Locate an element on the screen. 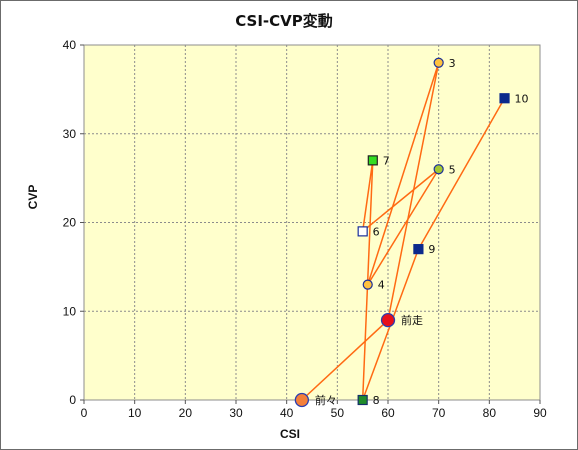  y-tick-label: 20 is located at coordinates (70, 223).